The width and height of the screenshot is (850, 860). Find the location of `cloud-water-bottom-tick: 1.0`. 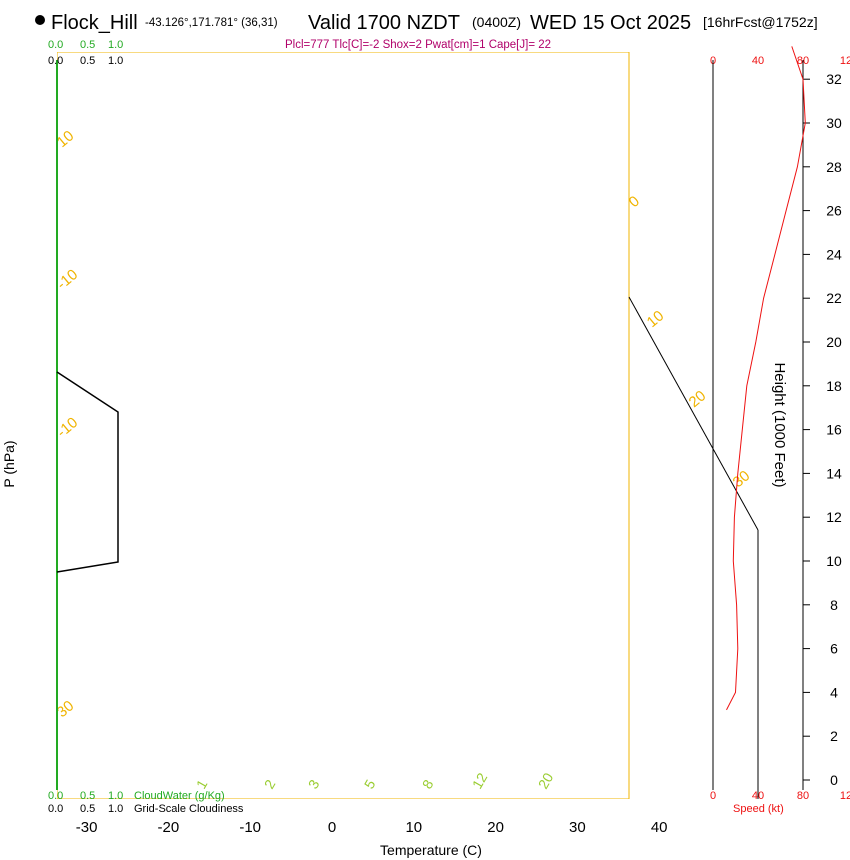

cloud-water-bottom-tick: 1.0 is located at coordinates (115, 796).